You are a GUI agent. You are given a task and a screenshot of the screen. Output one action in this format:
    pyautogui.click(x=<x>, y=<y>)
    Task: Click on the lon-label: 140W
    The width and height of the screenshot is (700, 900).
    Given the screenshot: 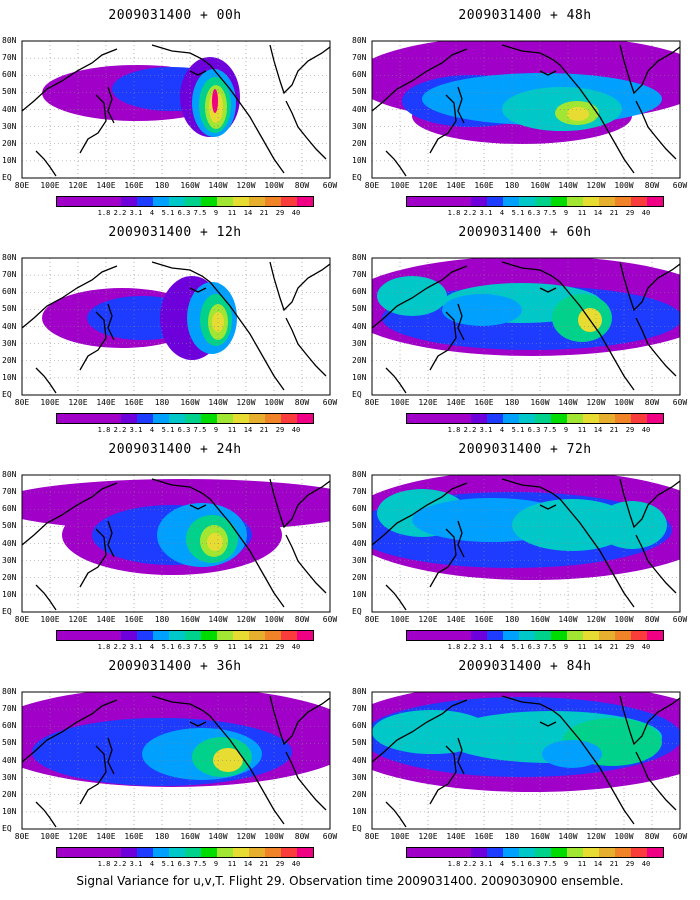 What is the action you would take?
    pyautogui.click(x=218, y=185)
    